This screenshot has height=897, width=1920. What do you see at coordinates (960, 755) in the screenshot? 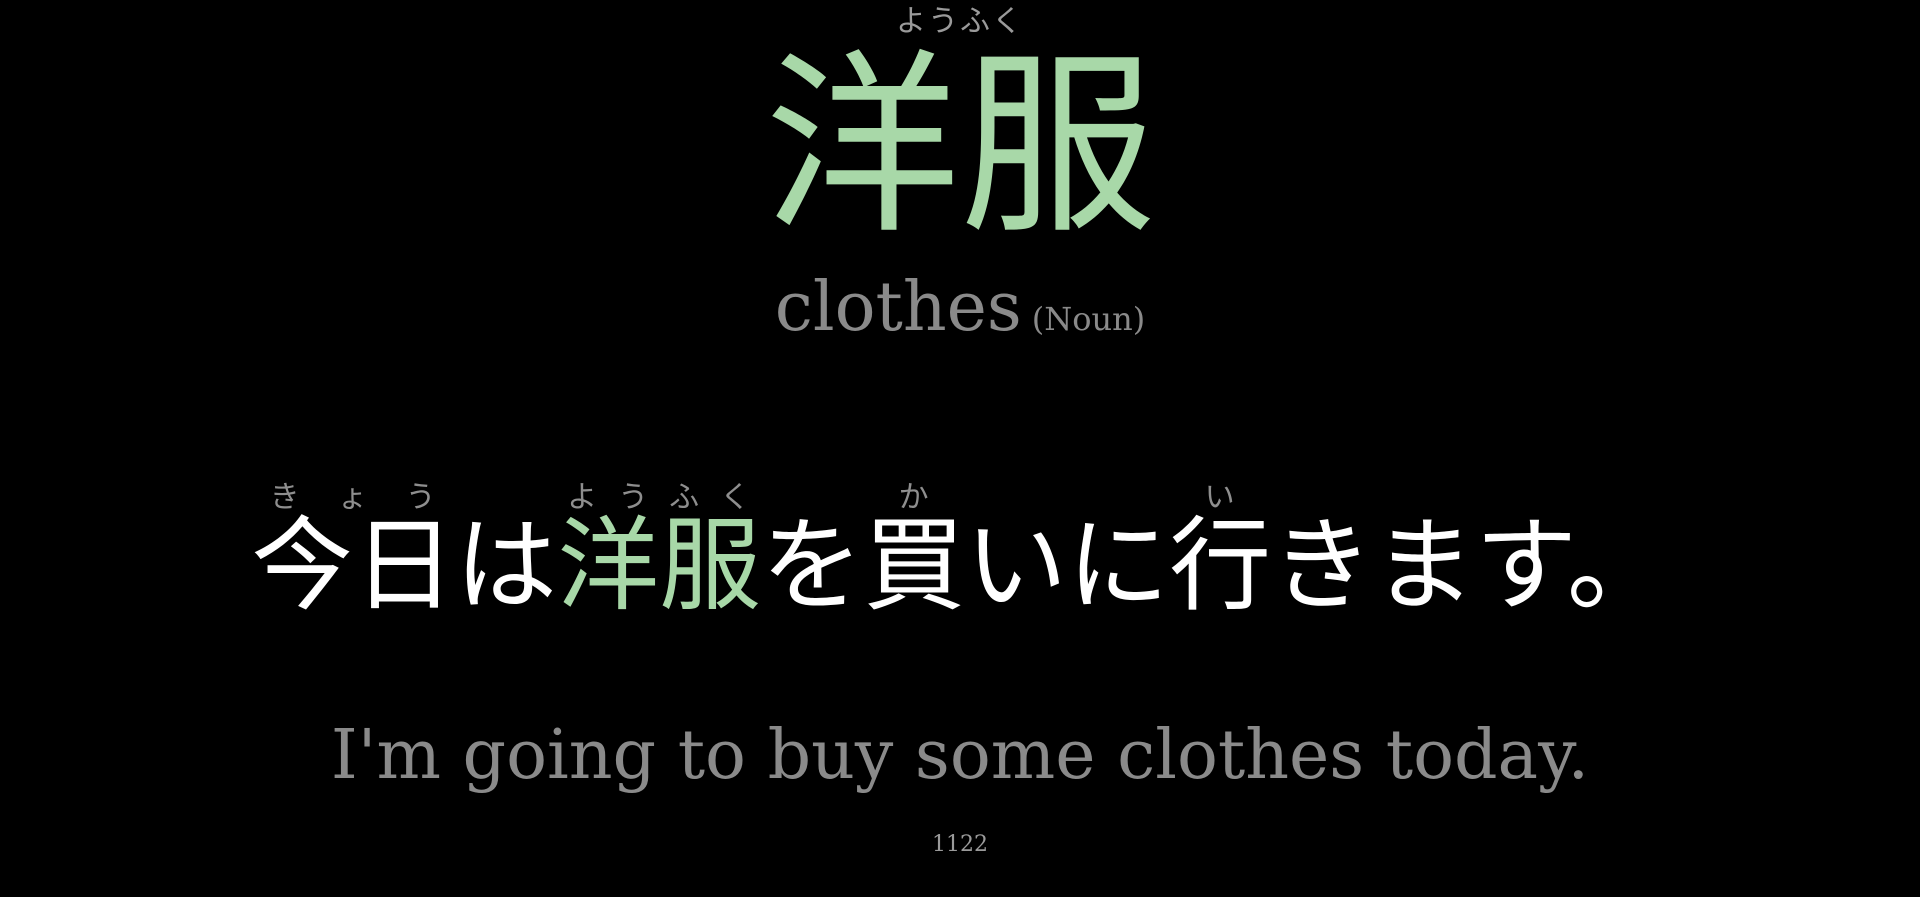
I see `sentence-translation: I'm going to buy some clothes today.` at bounding box center [960, 755].